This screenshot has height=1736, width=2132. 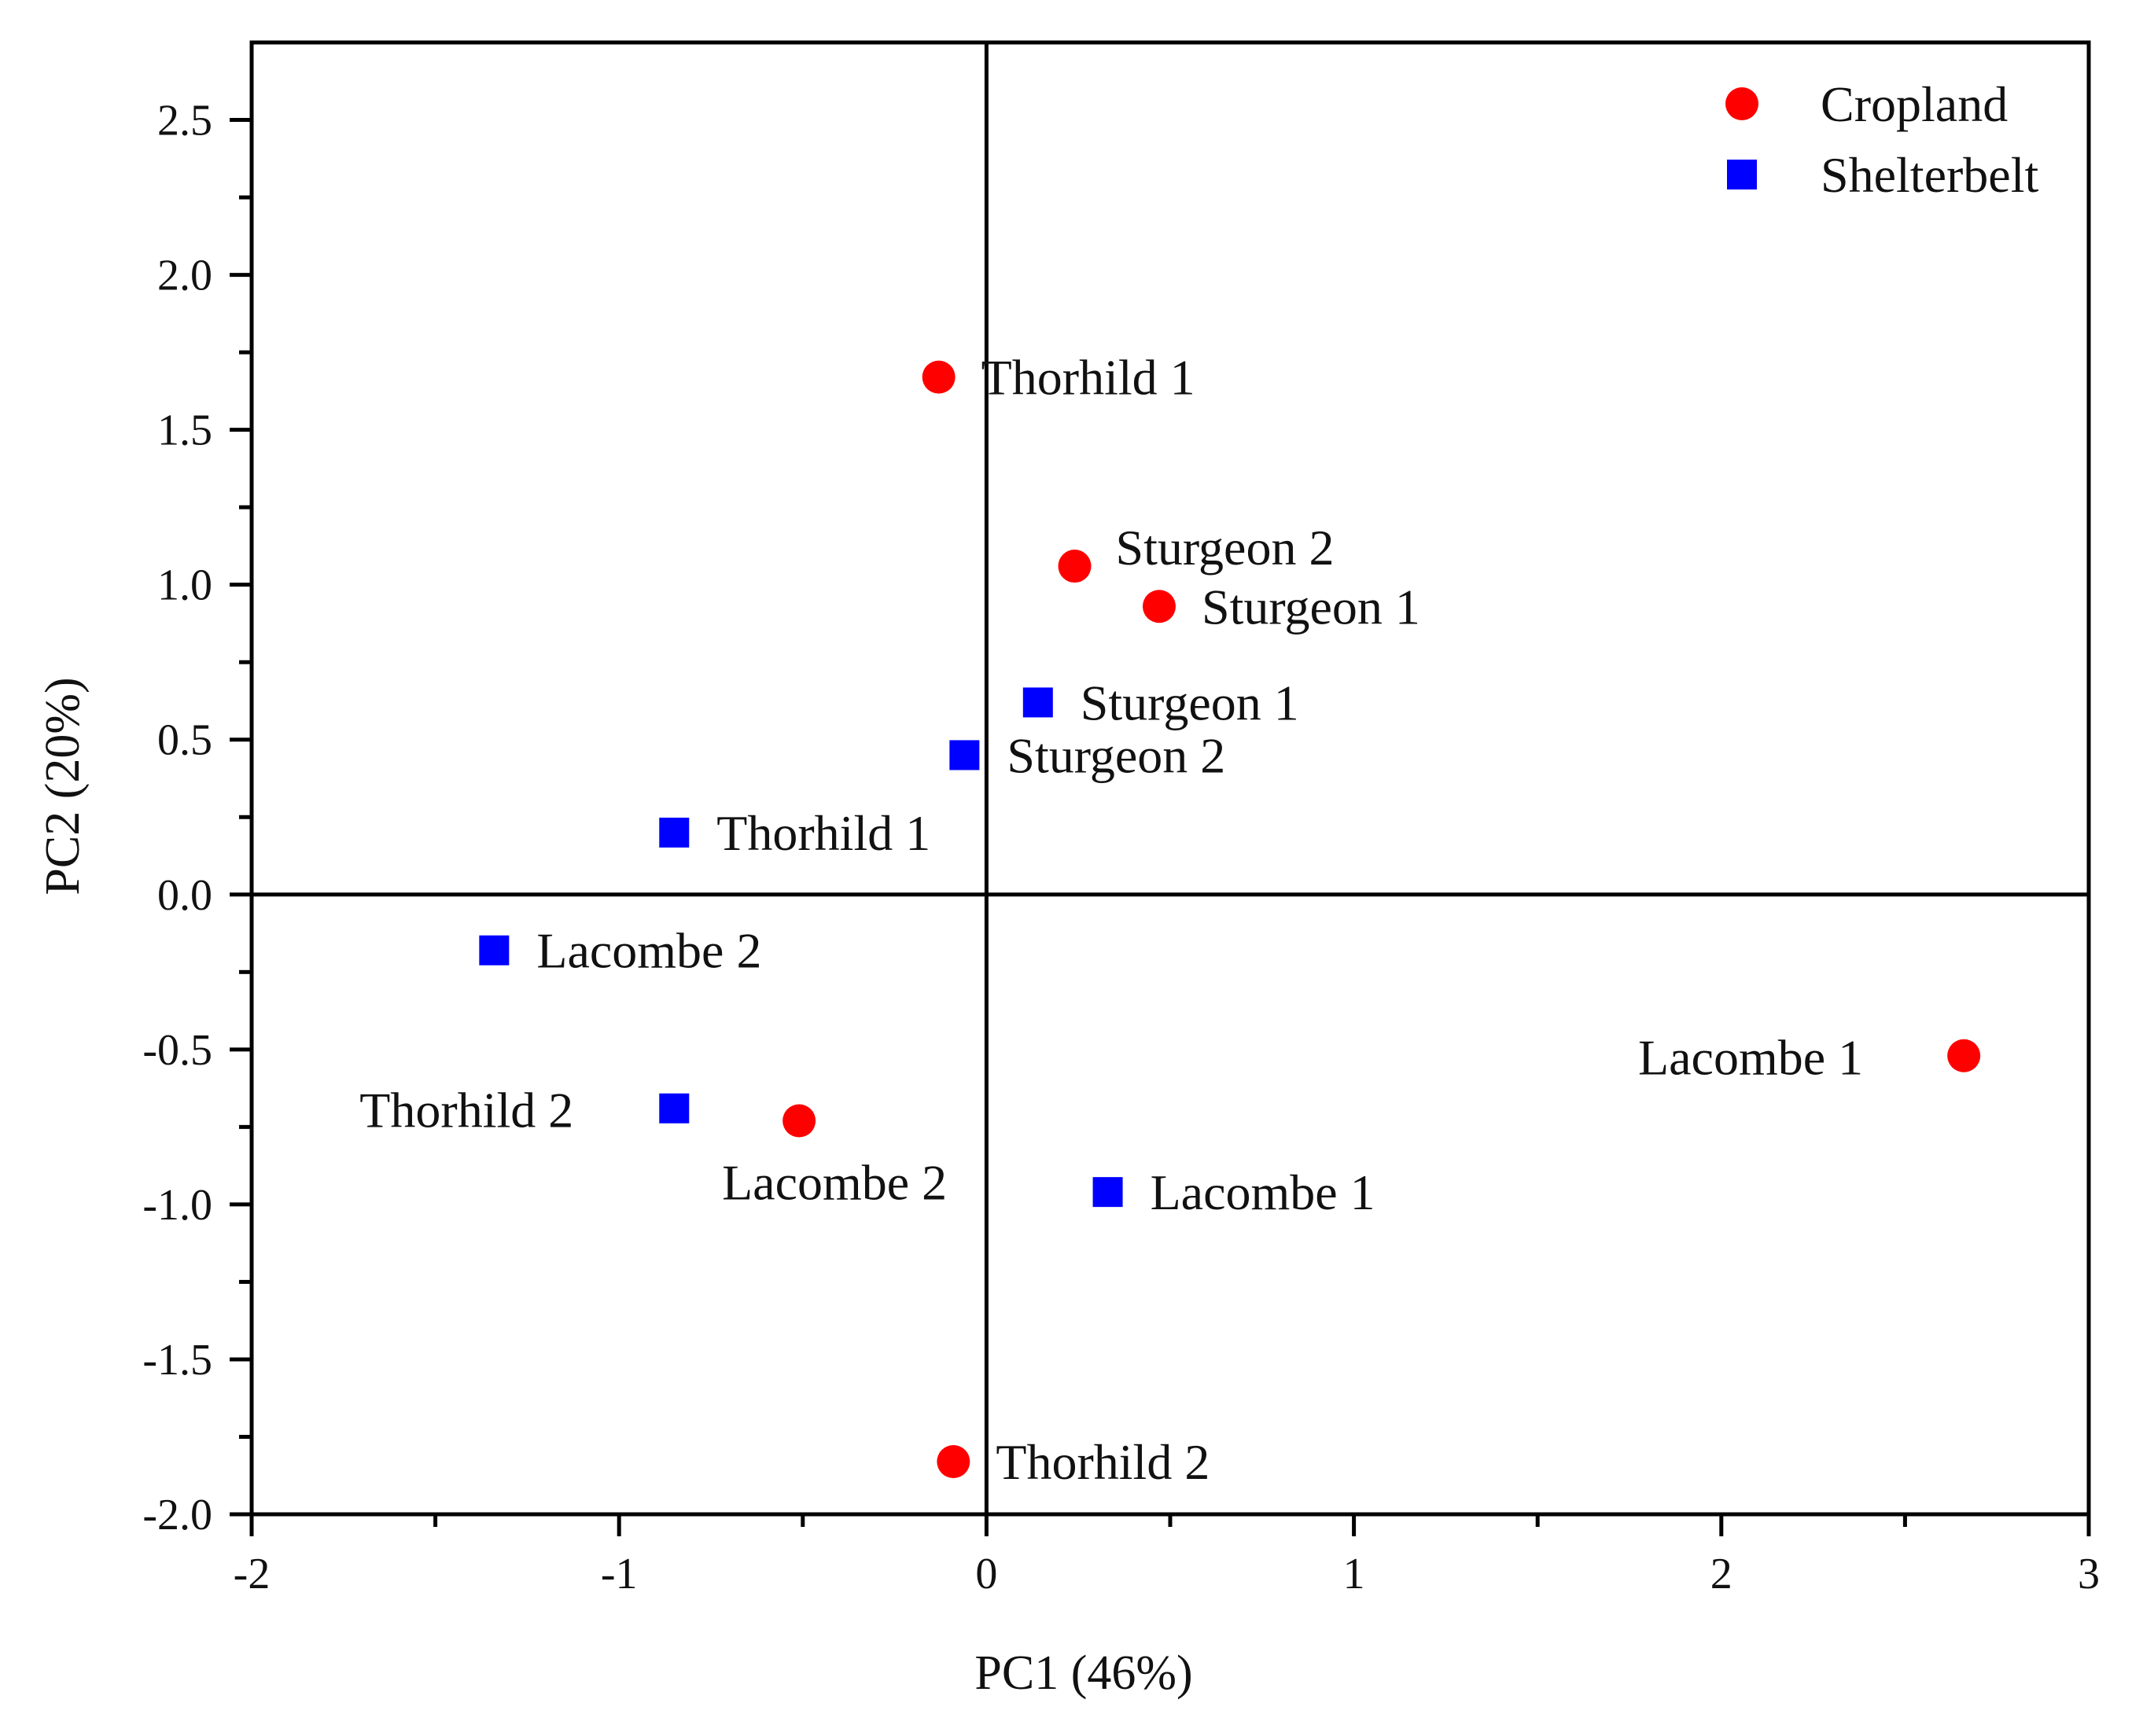 I want to click on y-tick-label: 2.5, so click(x=184, y=121).